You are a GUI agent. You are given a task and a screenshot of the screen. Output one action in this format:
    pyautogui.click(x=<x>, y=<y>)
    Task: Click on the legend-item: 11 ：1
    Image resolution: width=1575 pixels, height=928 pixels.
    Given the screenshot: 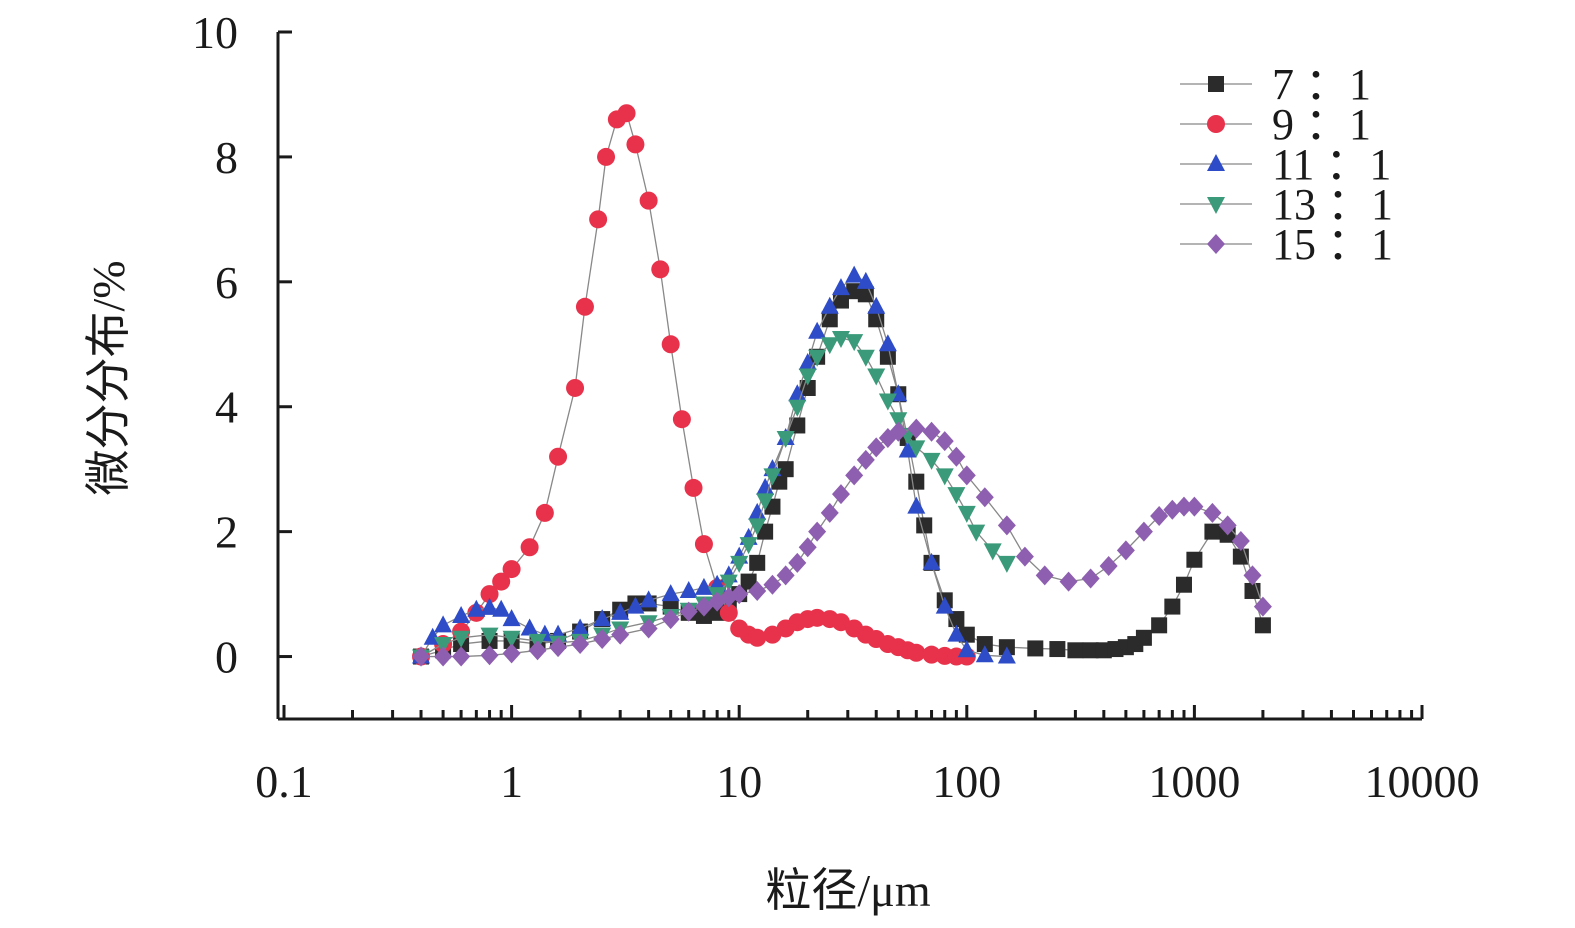 What is the action you would take?
    pyautogui.click(x=1285, y=164)
    